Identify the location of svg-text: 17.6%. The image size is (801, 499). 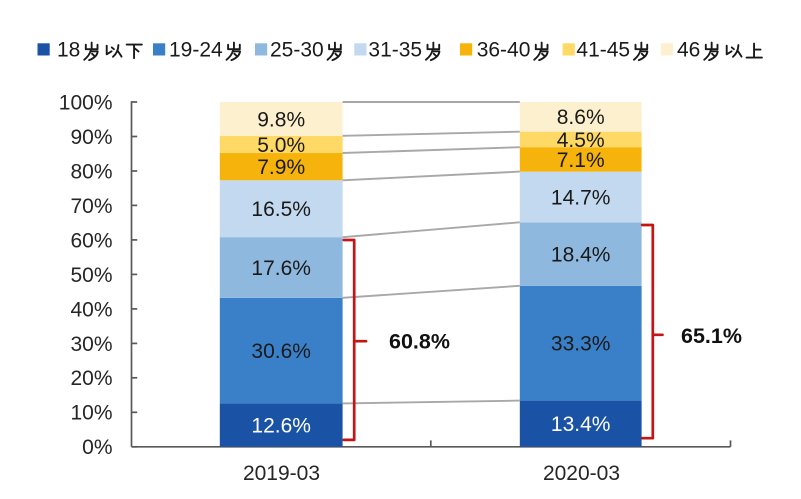
(281, 268).